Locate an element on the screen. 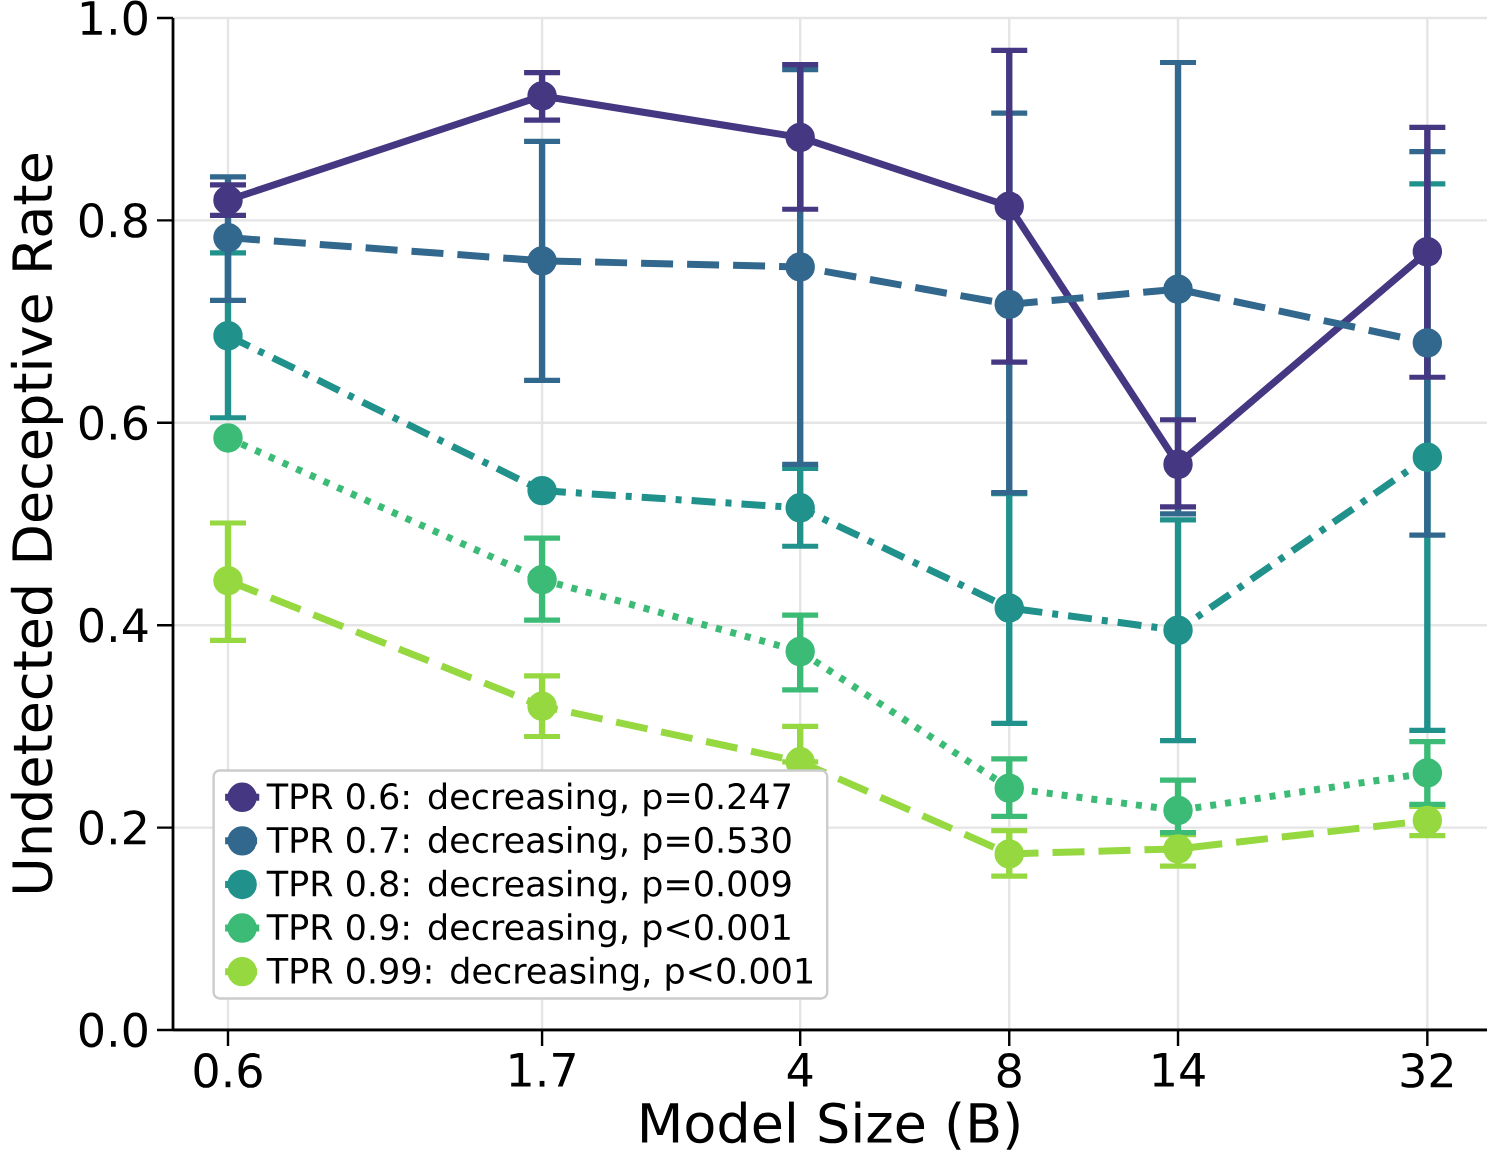 Image resolution: width=1487 pixels, height=1168 pixels. x-tick-label: 0.6 is located at coordinates (228, 1070).